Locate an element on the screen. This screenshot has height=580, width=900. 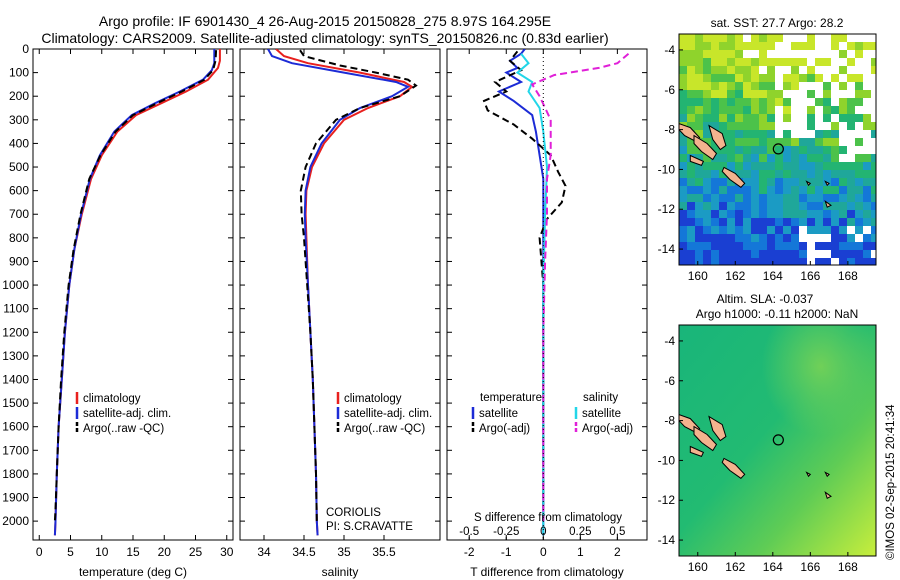
x-tick-label: 34.5 is located at coordinates (304, 552).